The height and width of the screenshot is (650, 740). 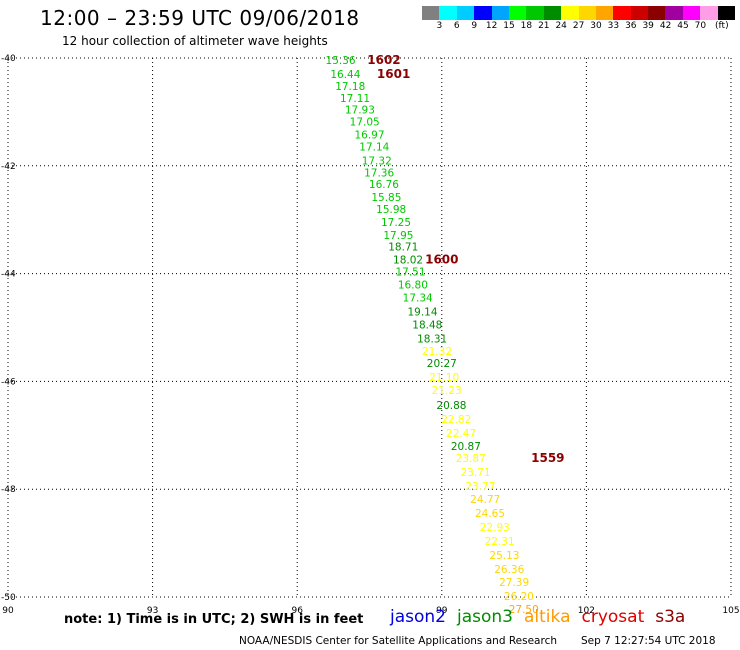 I want to click on swh-point-label: 26.36, so click(x=509, y=570).